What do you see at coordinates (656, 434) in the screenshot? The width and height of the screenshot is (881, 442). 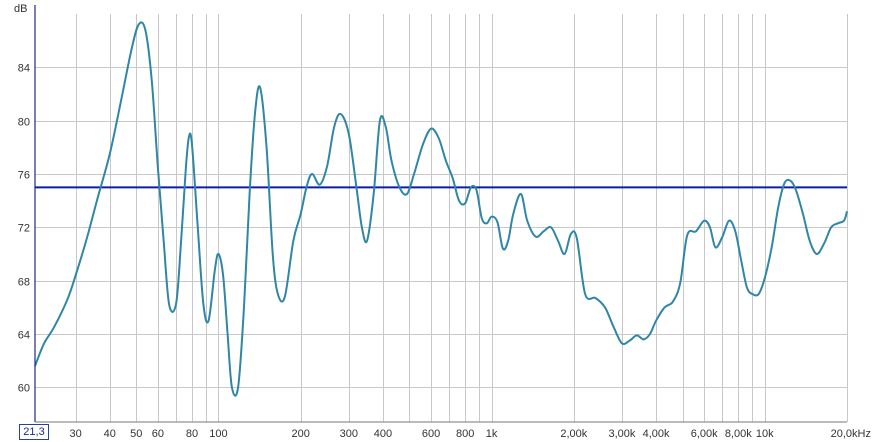 I see `x-tick-label: 4,00k` at bounding box center [656, 434].